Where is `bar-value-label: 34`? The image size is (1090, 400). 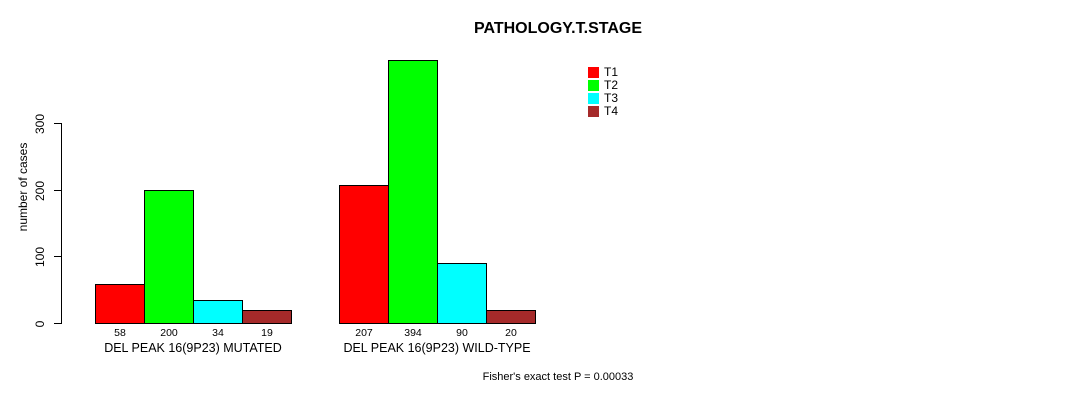
bar-value-label: 34 is located at coordinates (218, 333).